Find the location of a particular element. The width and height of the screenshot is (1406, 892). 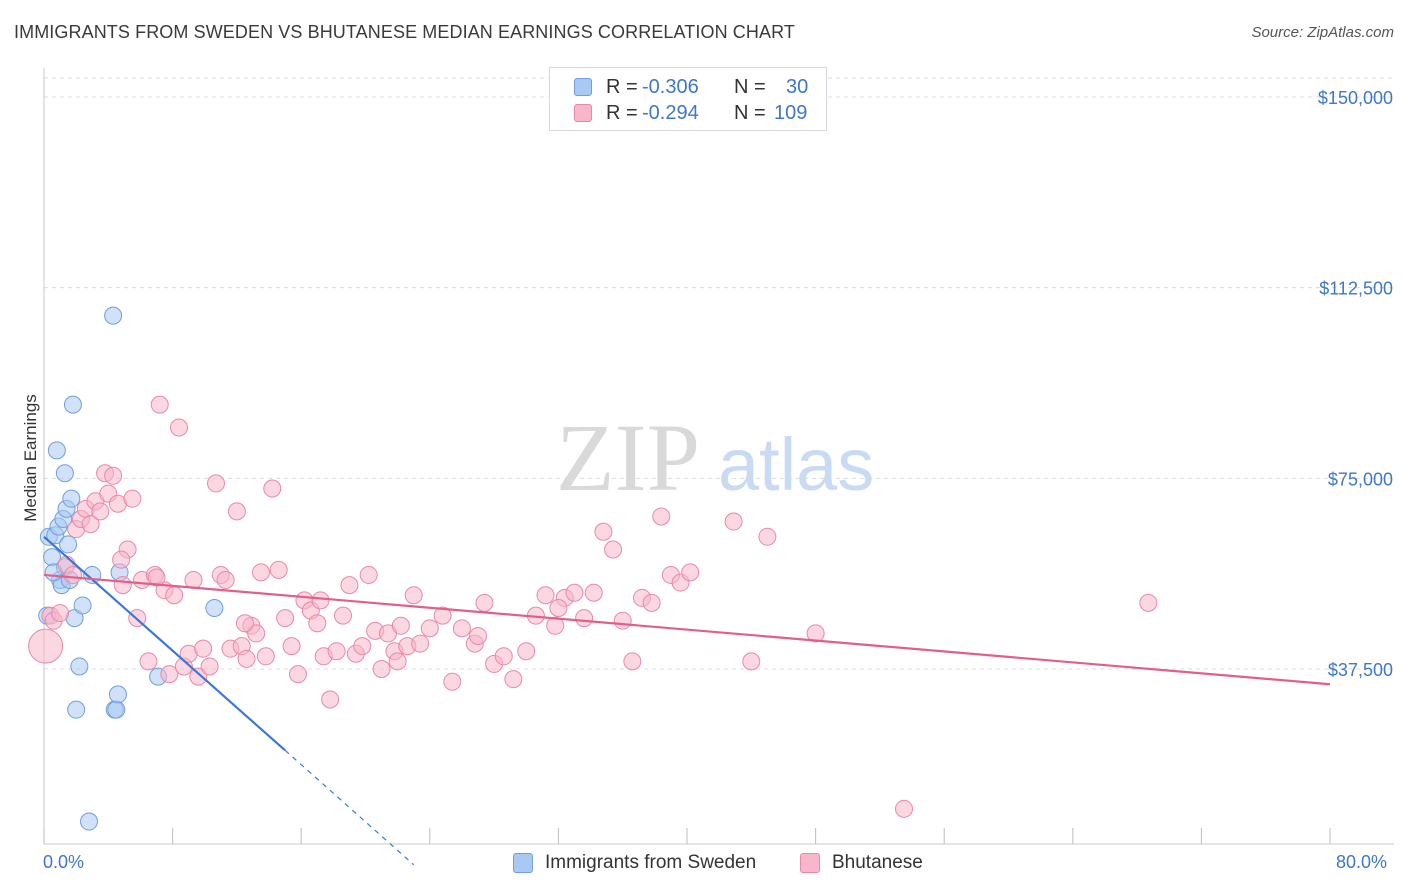

watermark-atlas: atlas is located at coordinates (796, 464).